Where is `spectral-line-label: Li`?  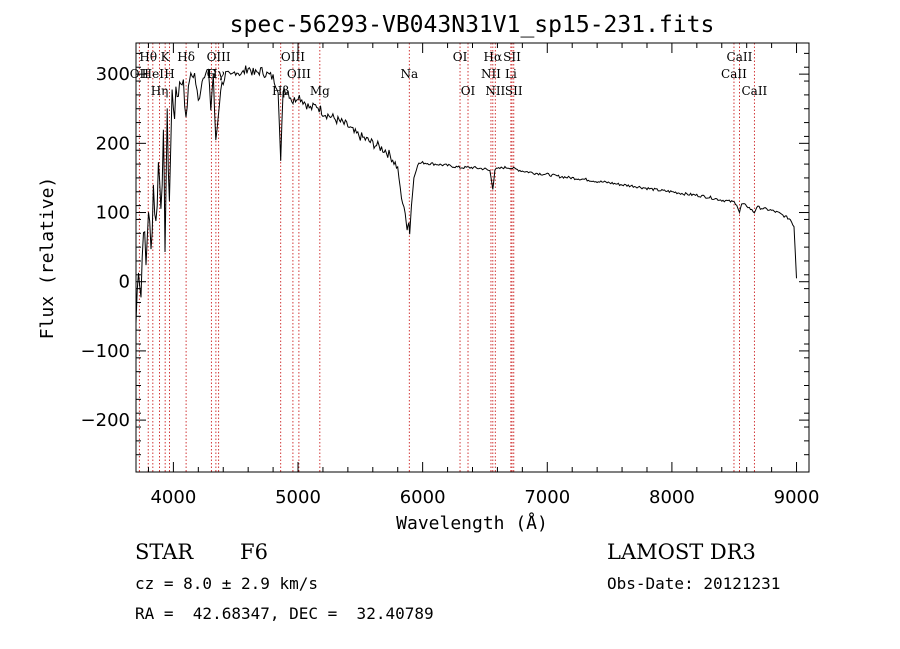 spectral-line-label: Li is located at coordinates (511, 74).